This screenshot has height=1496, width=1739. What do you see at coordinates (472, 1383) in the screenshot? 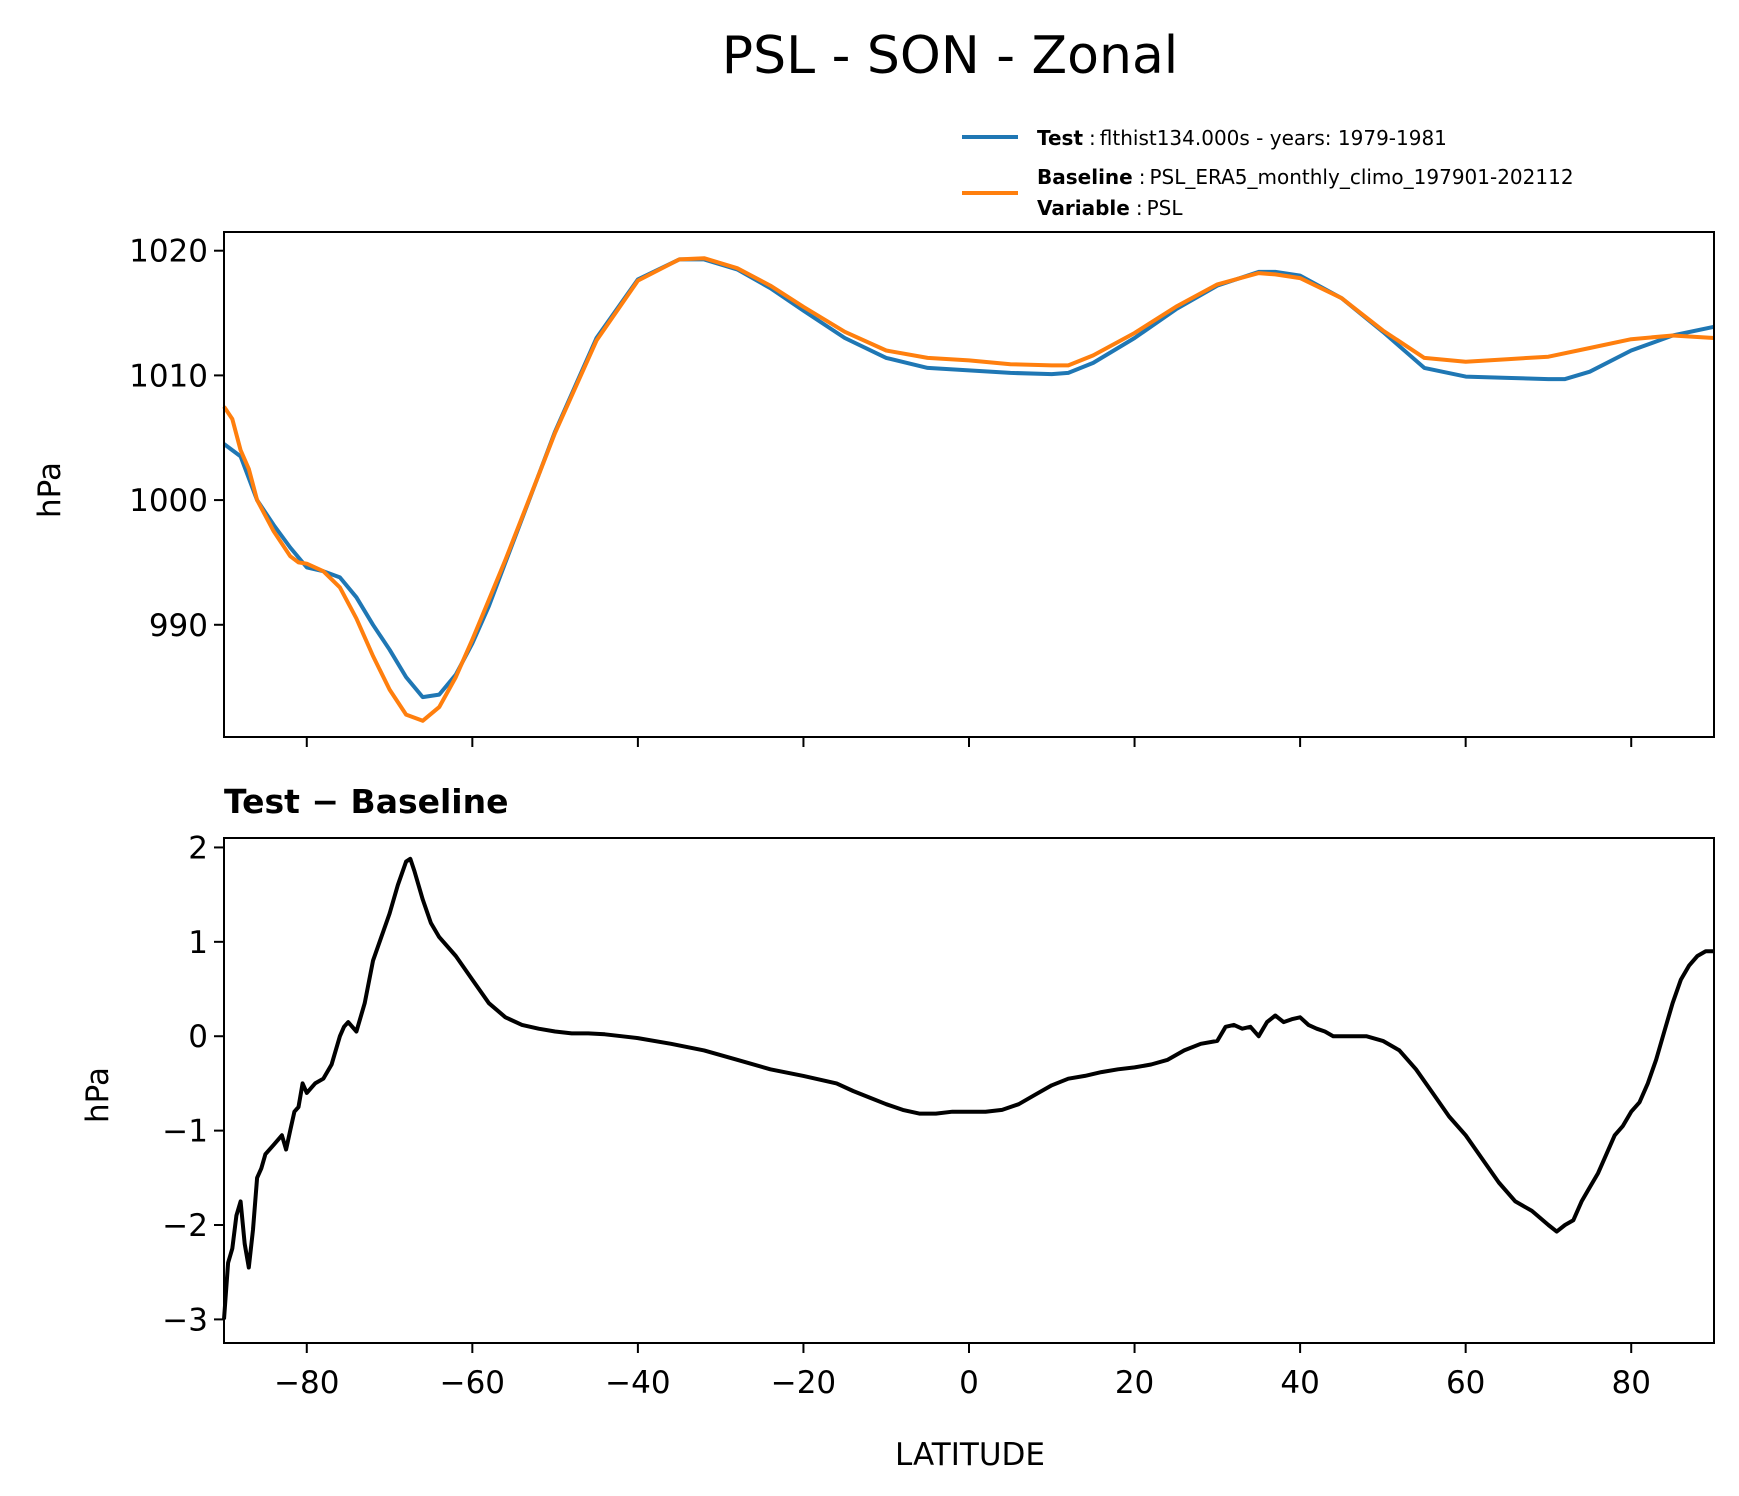
I see `bottom-xtick-label: −60` at bounding box center [472, 1383].